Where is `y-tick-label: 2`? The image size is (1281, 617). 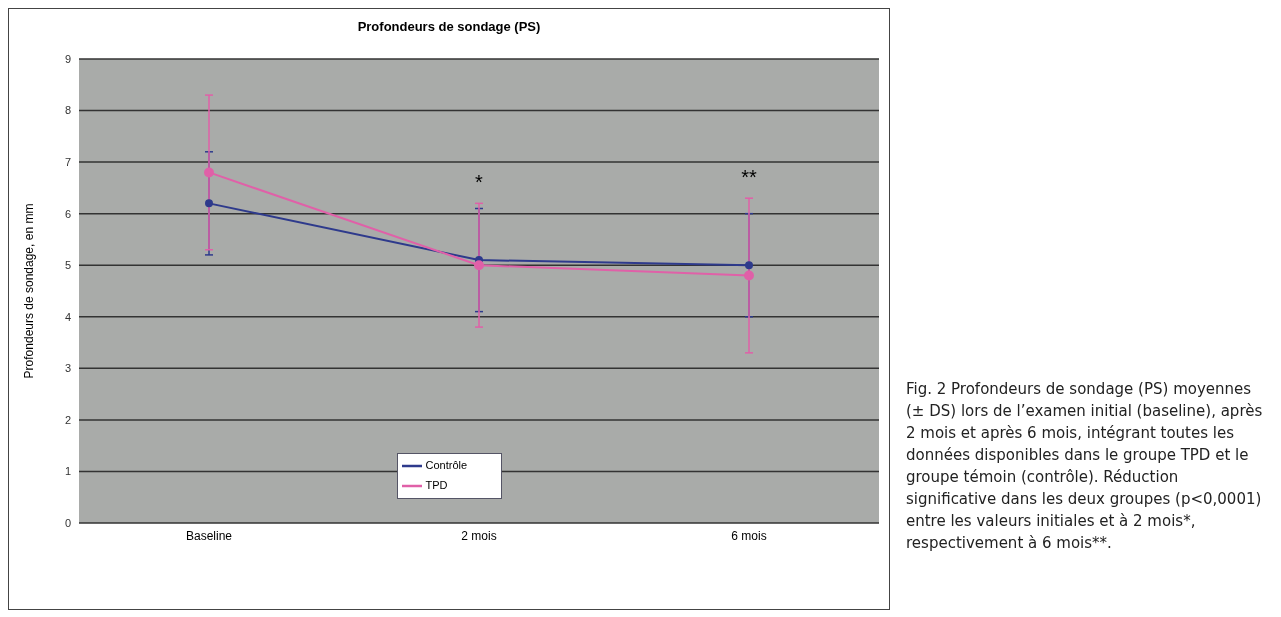
y-tick-label: 2 is located at coordinates (67, 419).